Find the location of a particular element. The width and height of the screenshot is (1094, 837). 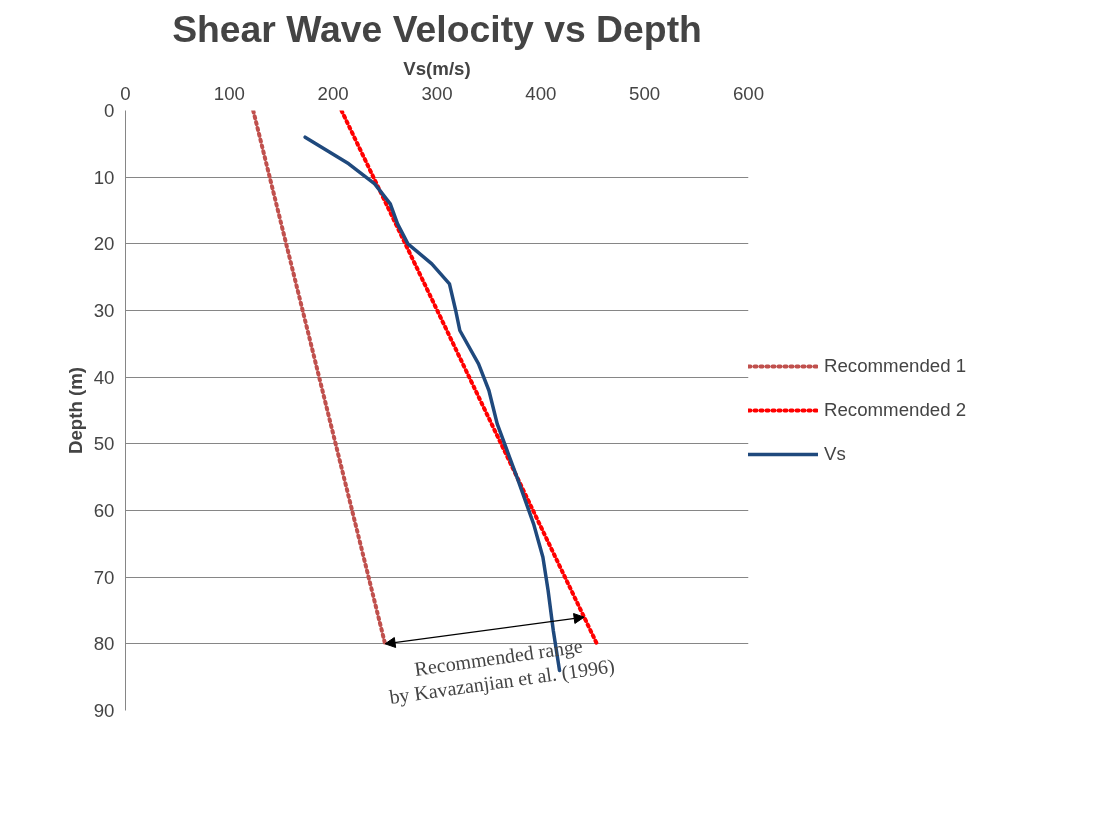

y-tick-label: 70 is located at coordinates (104, 577).